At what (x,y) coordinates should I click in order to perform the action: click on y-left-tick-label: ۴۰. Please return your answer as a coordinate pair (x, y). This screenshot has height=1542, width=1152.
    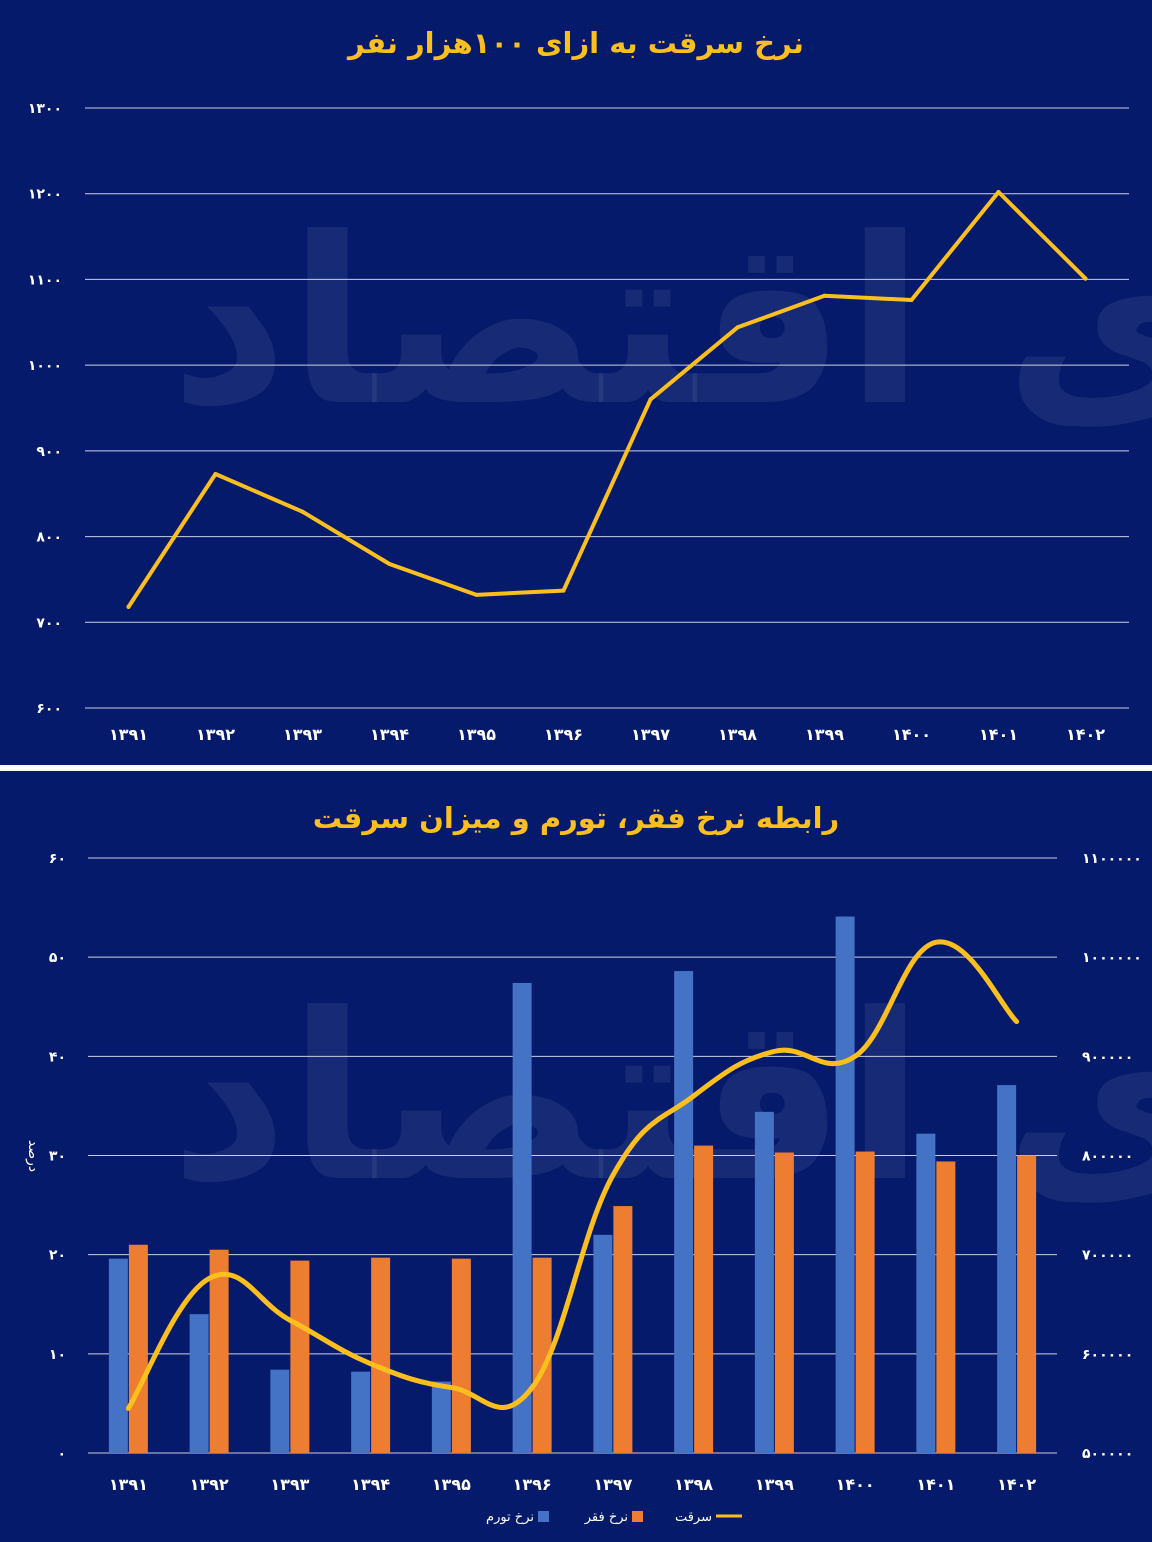
    Looking at the image, I should click on (57, 1057).